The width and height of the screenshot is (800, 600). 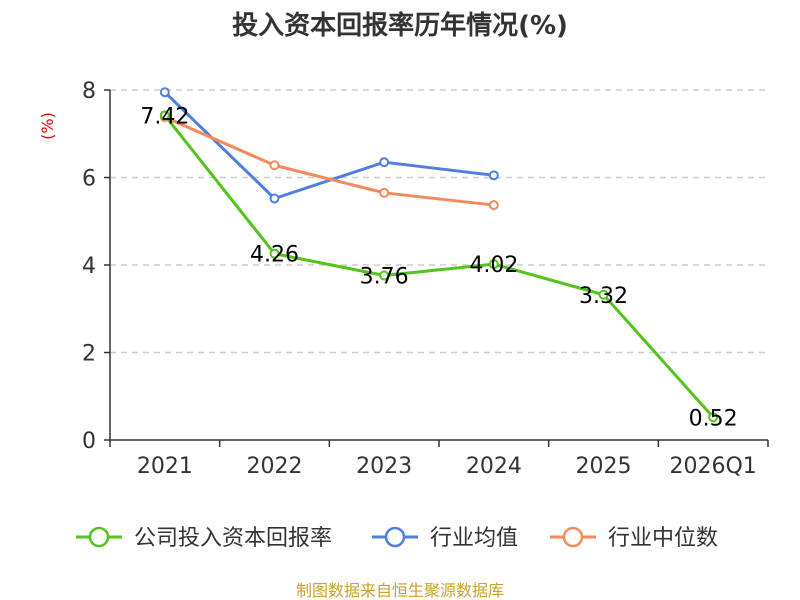 I want to click on data-label: 0.52, so click(x=713, y=418).